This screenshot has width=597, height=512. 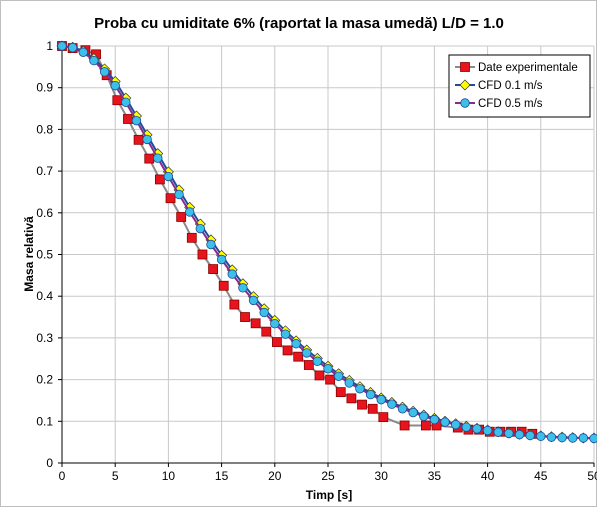 I want to click on x-tick-label: 25, so click(x=328, y=476).